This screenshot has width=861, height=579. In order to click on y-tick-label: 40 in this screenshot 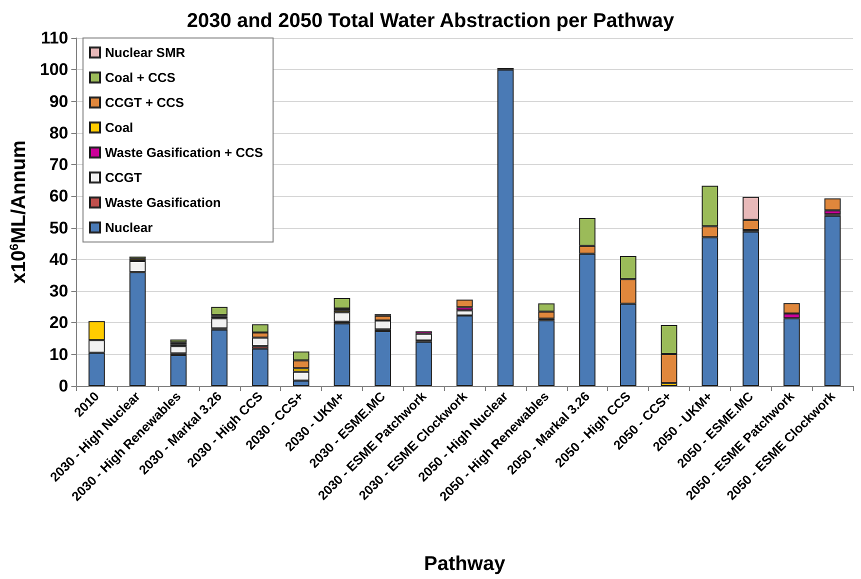, I will do `click(58, 259)`.